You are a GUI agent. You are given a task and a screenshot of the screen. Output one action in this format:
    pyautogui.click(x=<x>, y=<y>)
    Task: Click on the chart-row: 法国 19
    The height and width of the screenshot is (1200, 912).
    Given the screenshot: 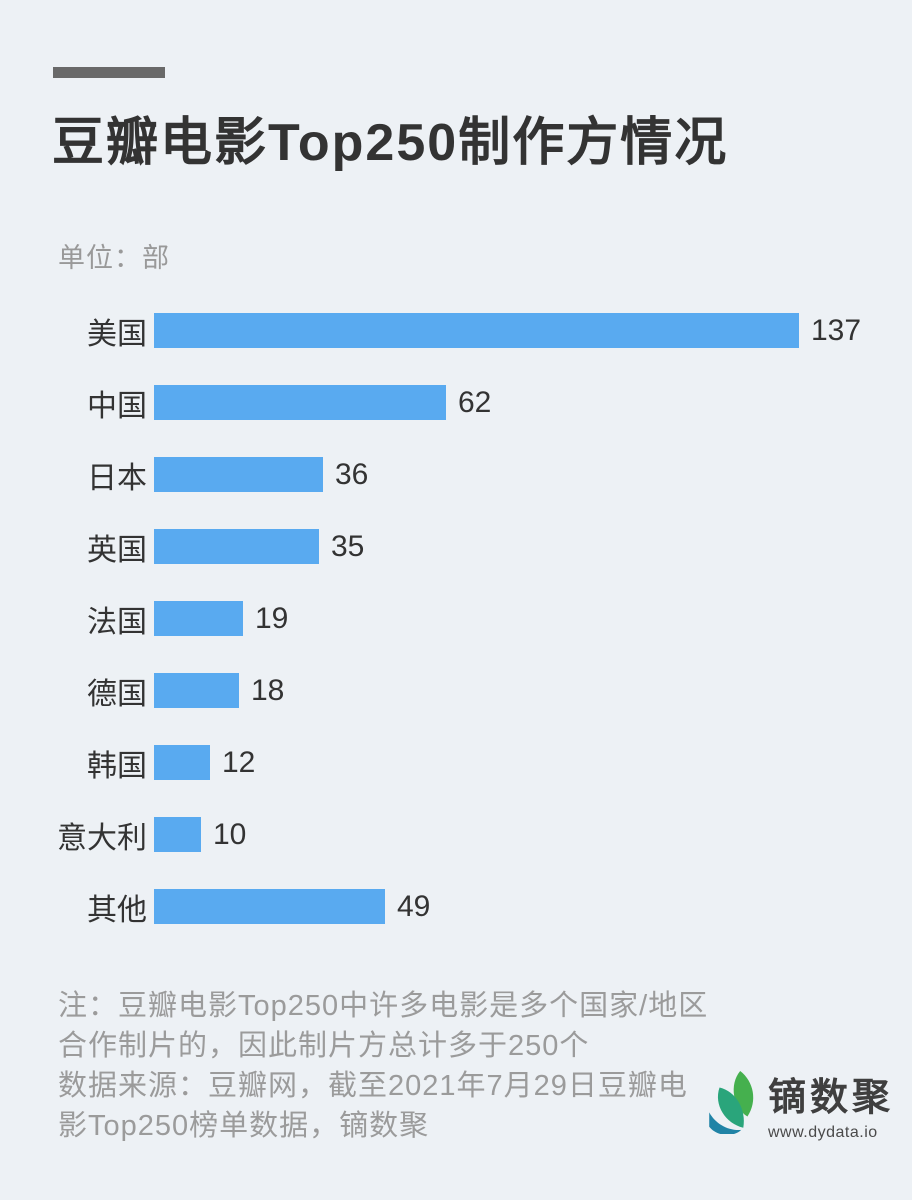 What is the action you would take?
    pyautogui.click(x=465, y=620)
    